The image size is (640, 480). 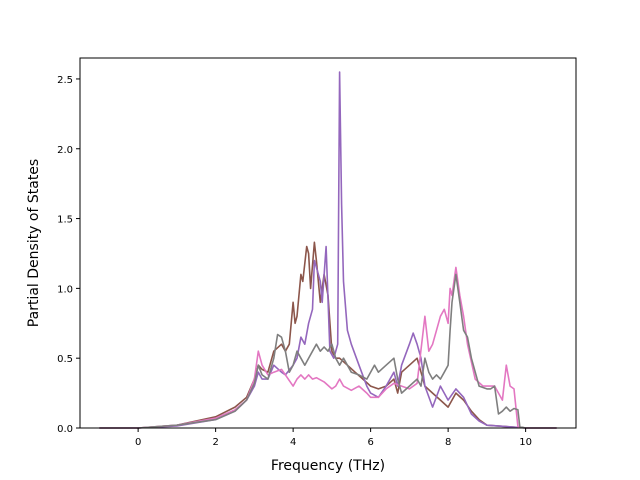 What do you see at coordinates (333, 438) in the screenshot?
I see `x-axis-ticks: 0 2 4 6 8 10` at bounding box center [333, 438].